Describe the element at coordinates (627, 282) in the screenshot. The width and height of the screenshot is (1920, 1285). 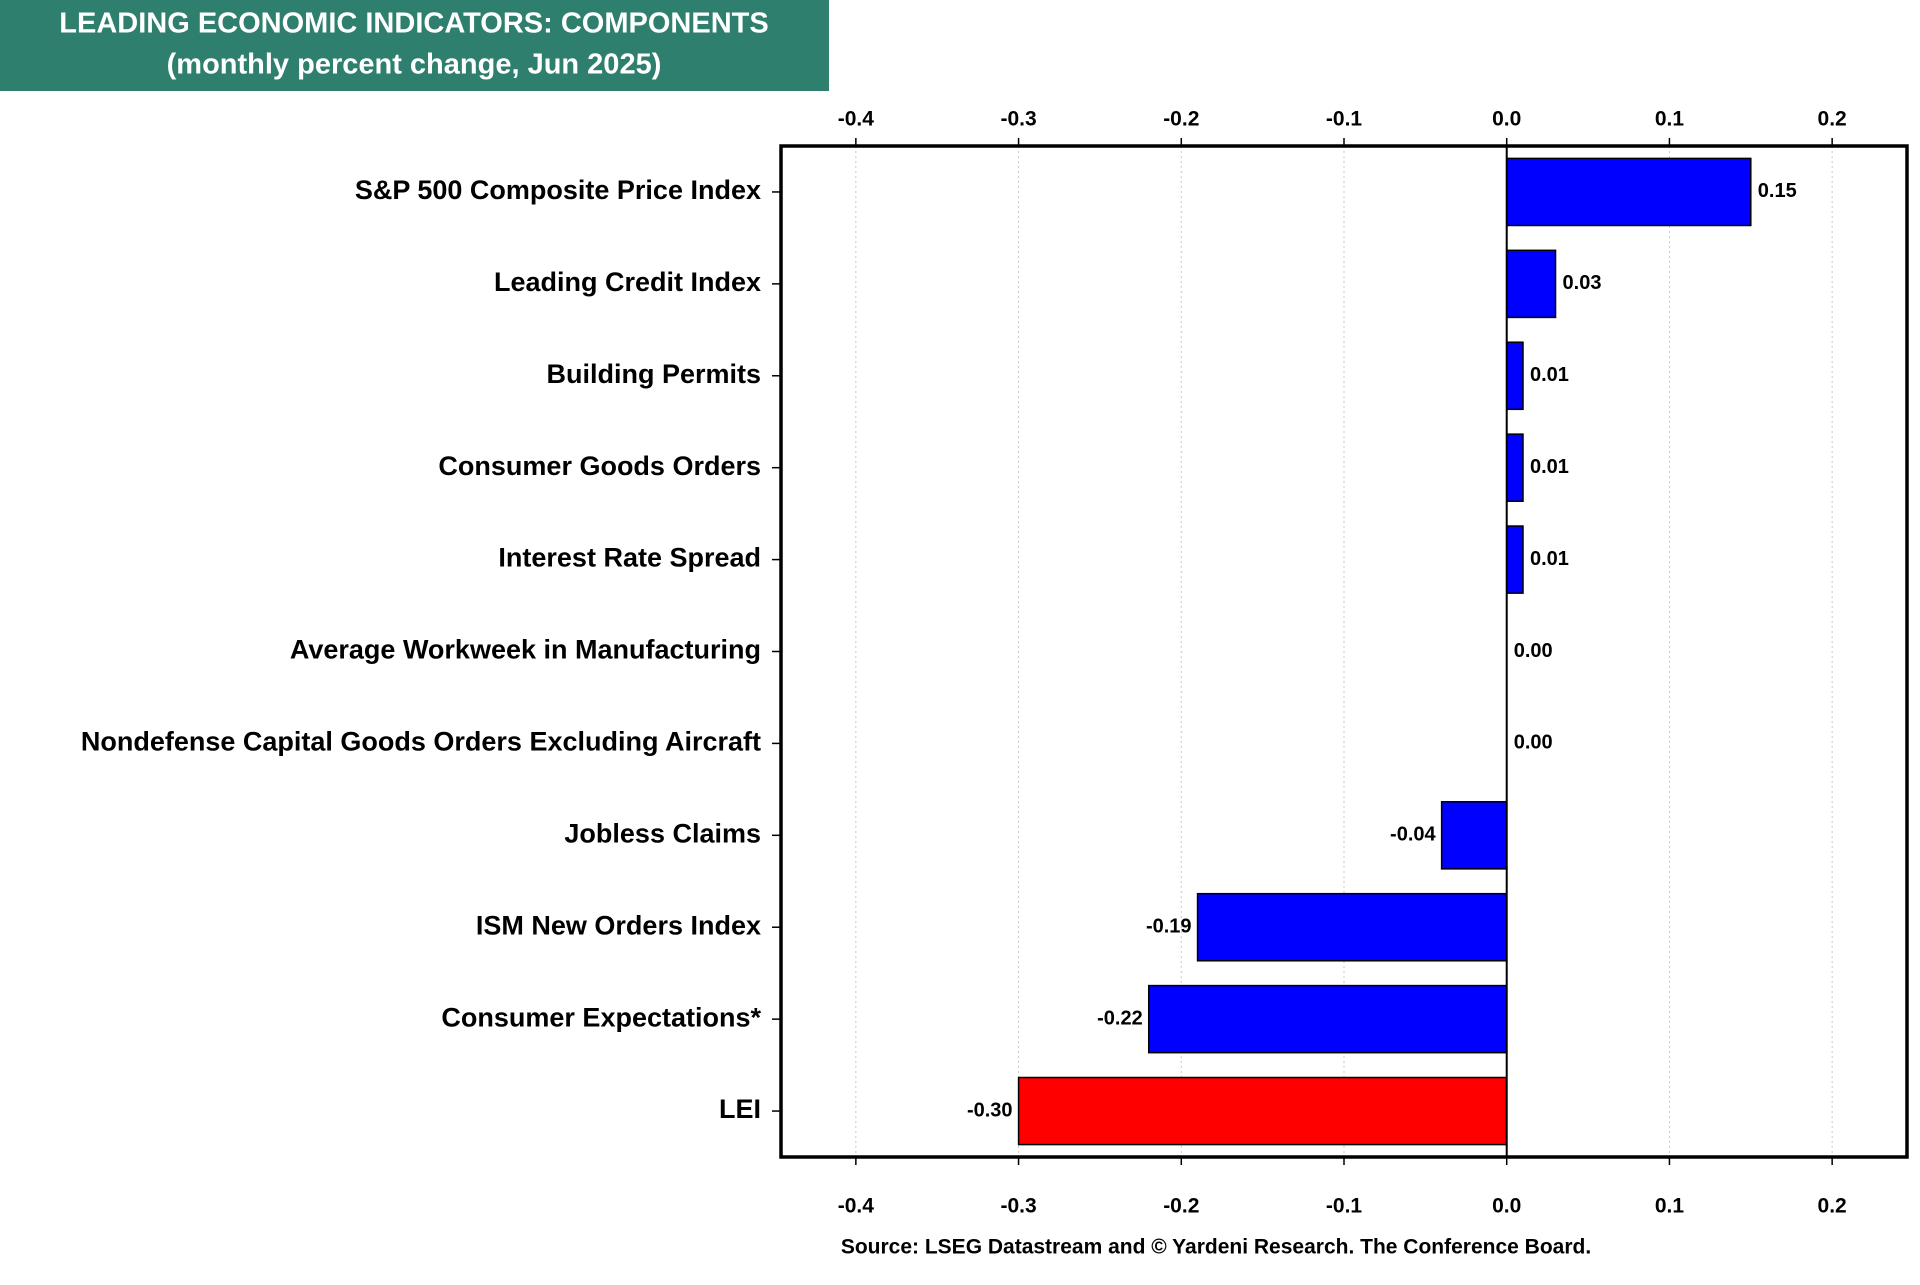
I see `y-tick-label: Leading Credit Index` at that location.